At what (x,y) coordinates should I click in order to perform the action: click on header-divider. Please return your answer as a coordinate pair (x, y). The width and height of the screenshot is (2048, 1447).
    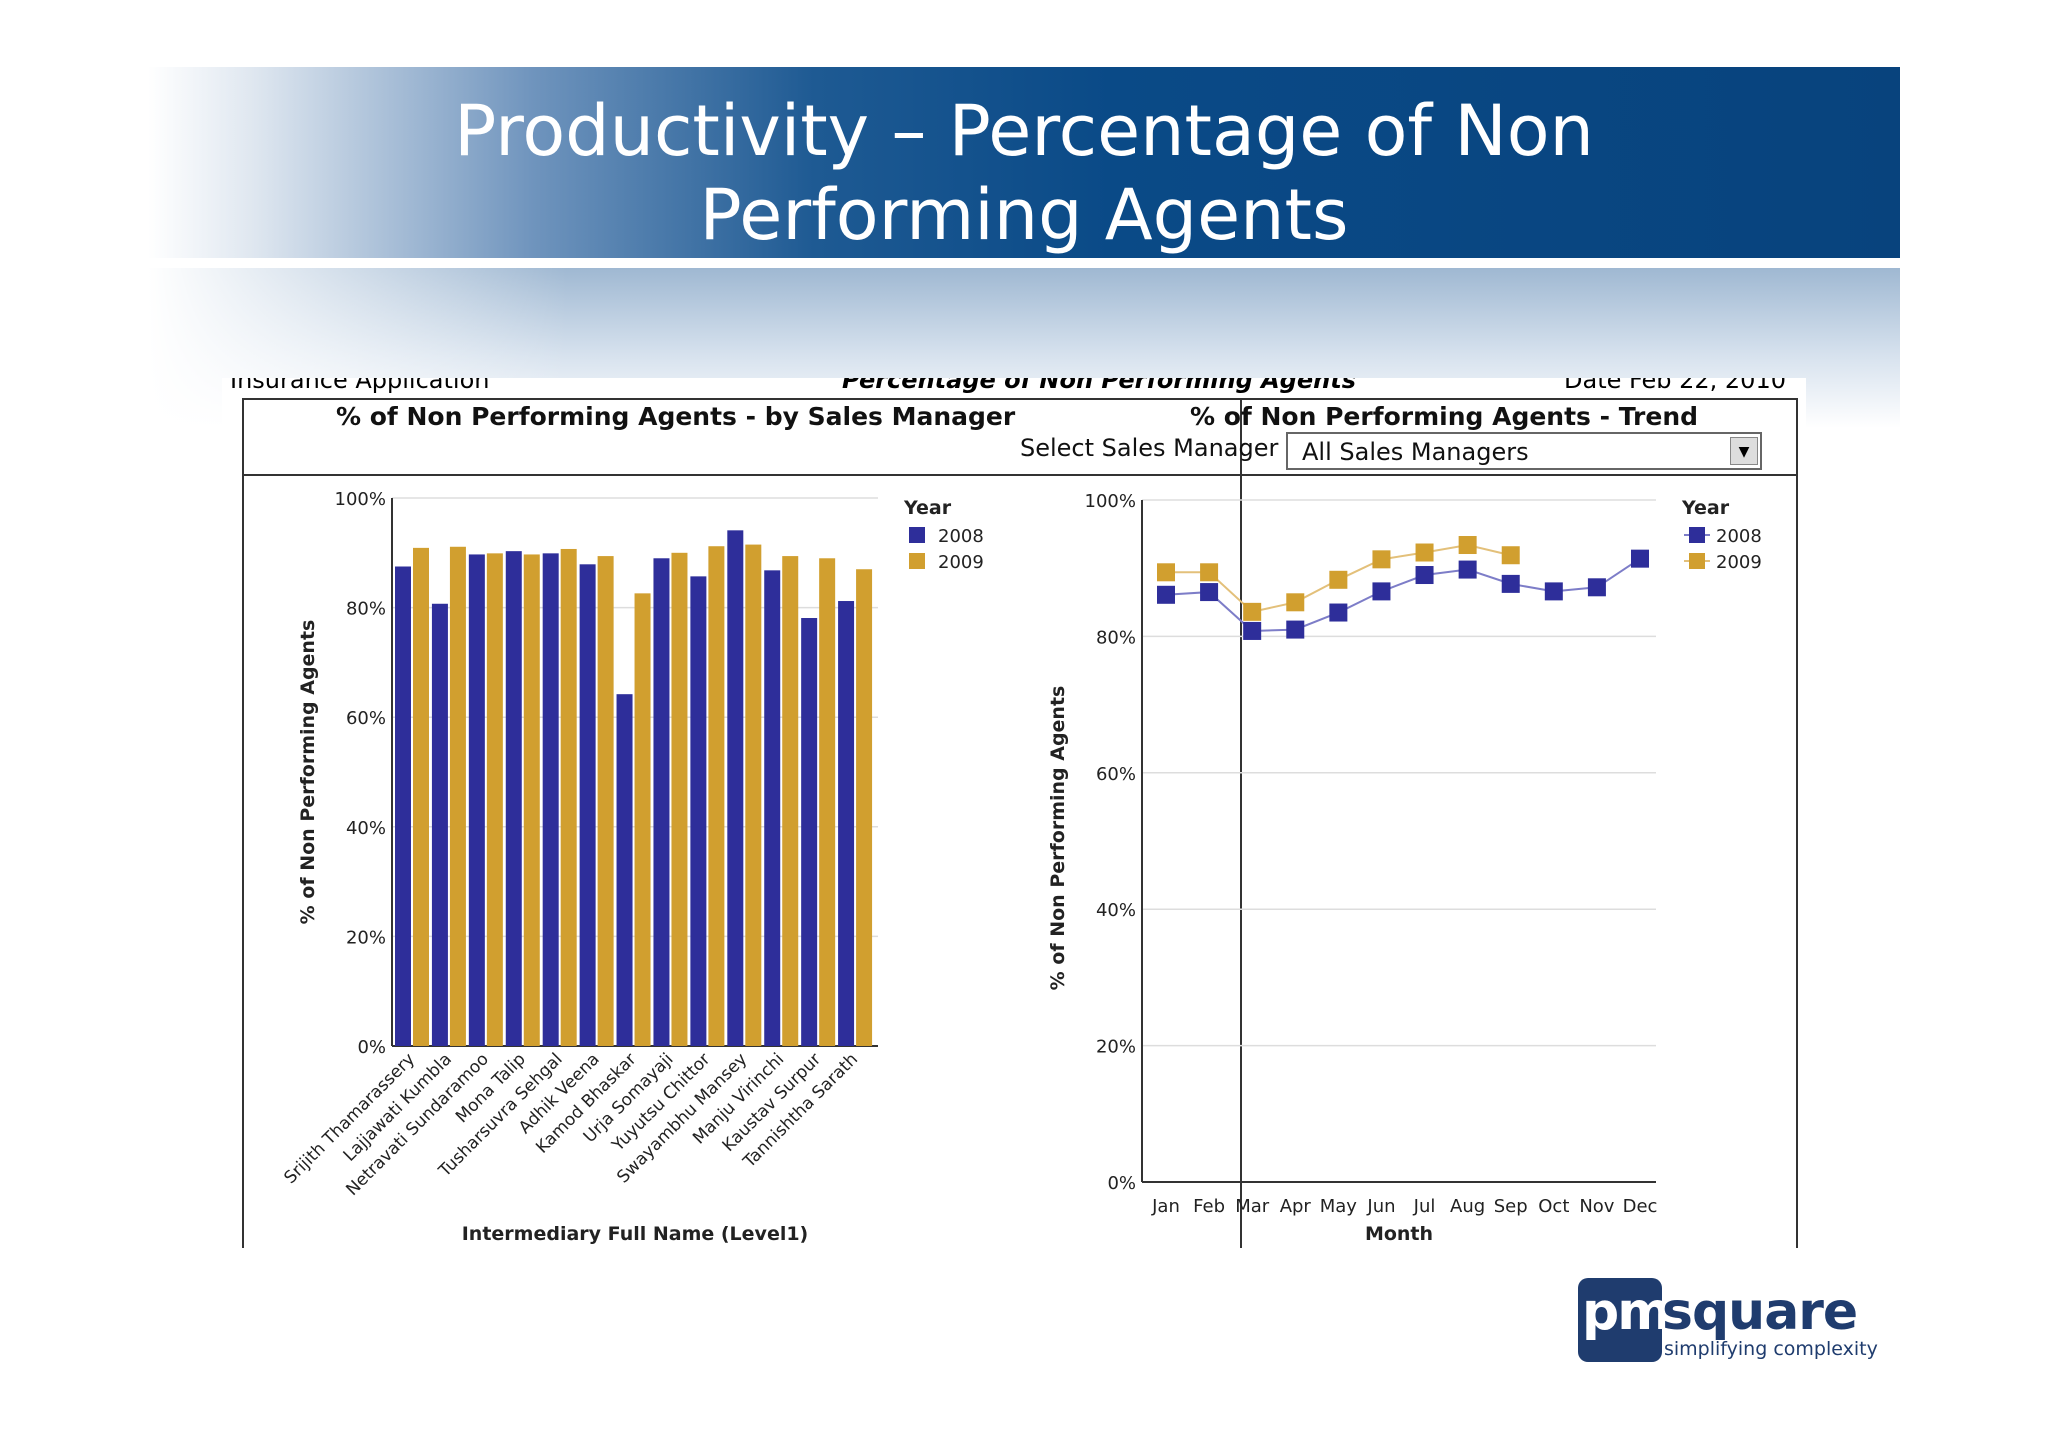
    Looking at the image, I should click on (1020, 475).